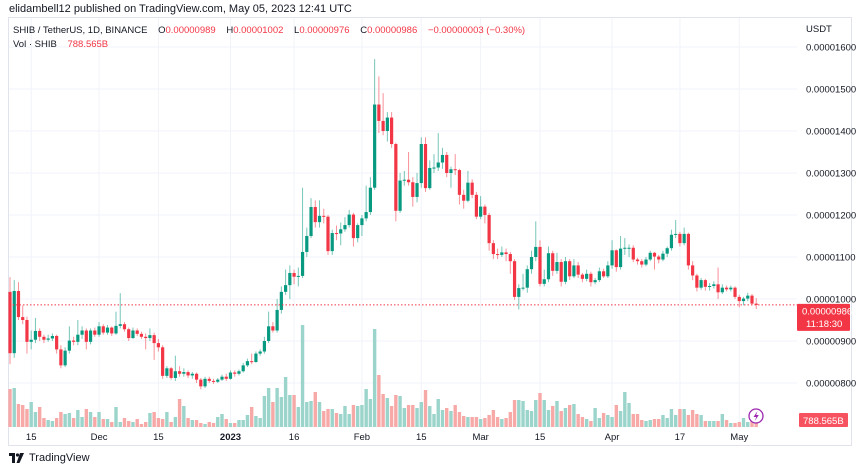 The height and width of the screenshot is (470, 860). What do you see at coordinates (88, 44) in the screenshot?
I see `volume-value: 788.565B` at bounding box center [88, 44].